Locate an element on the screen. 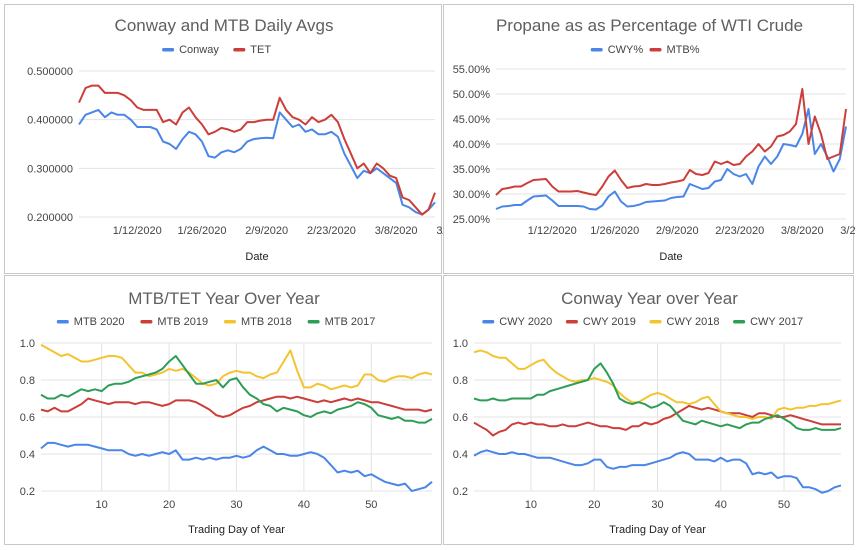 This screenshot has height=550, width=858. legend-item: MTB% is located at coordinates (674, 50).